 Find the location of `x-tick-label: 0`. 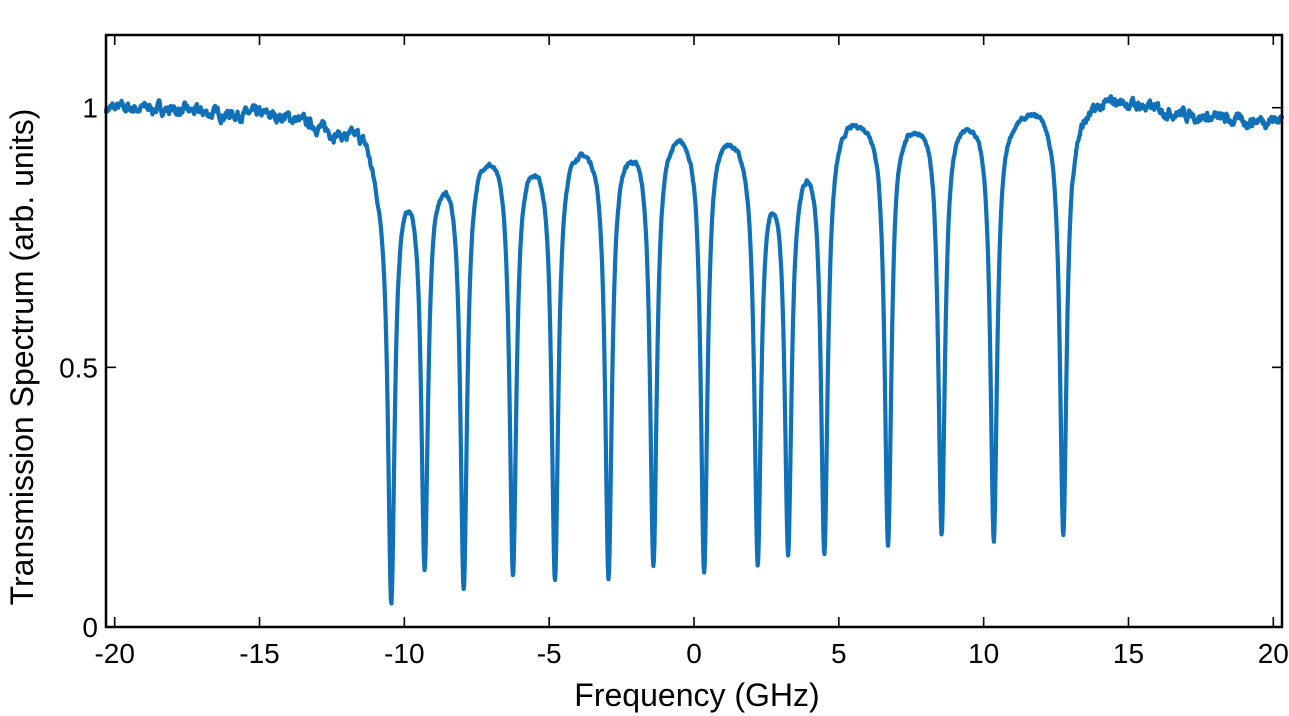

x-tick-label: 0 is located at coordinates (694, 653).